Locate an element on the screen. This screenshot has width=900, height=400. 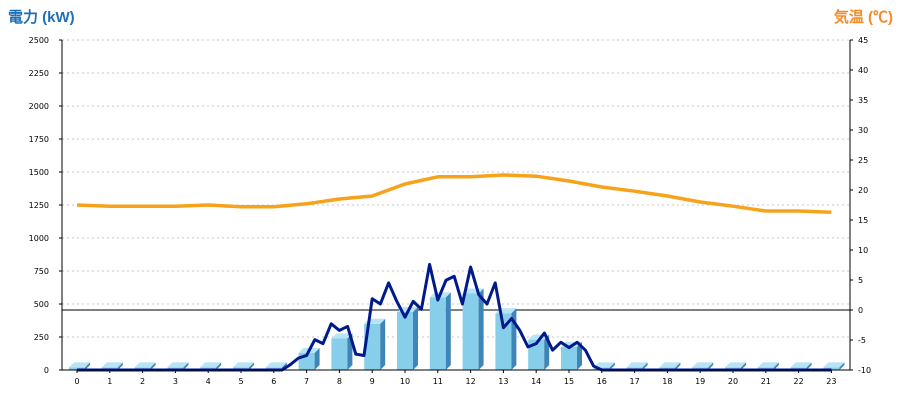
right-tick-label: 40 is located at coordinates (863, 70).